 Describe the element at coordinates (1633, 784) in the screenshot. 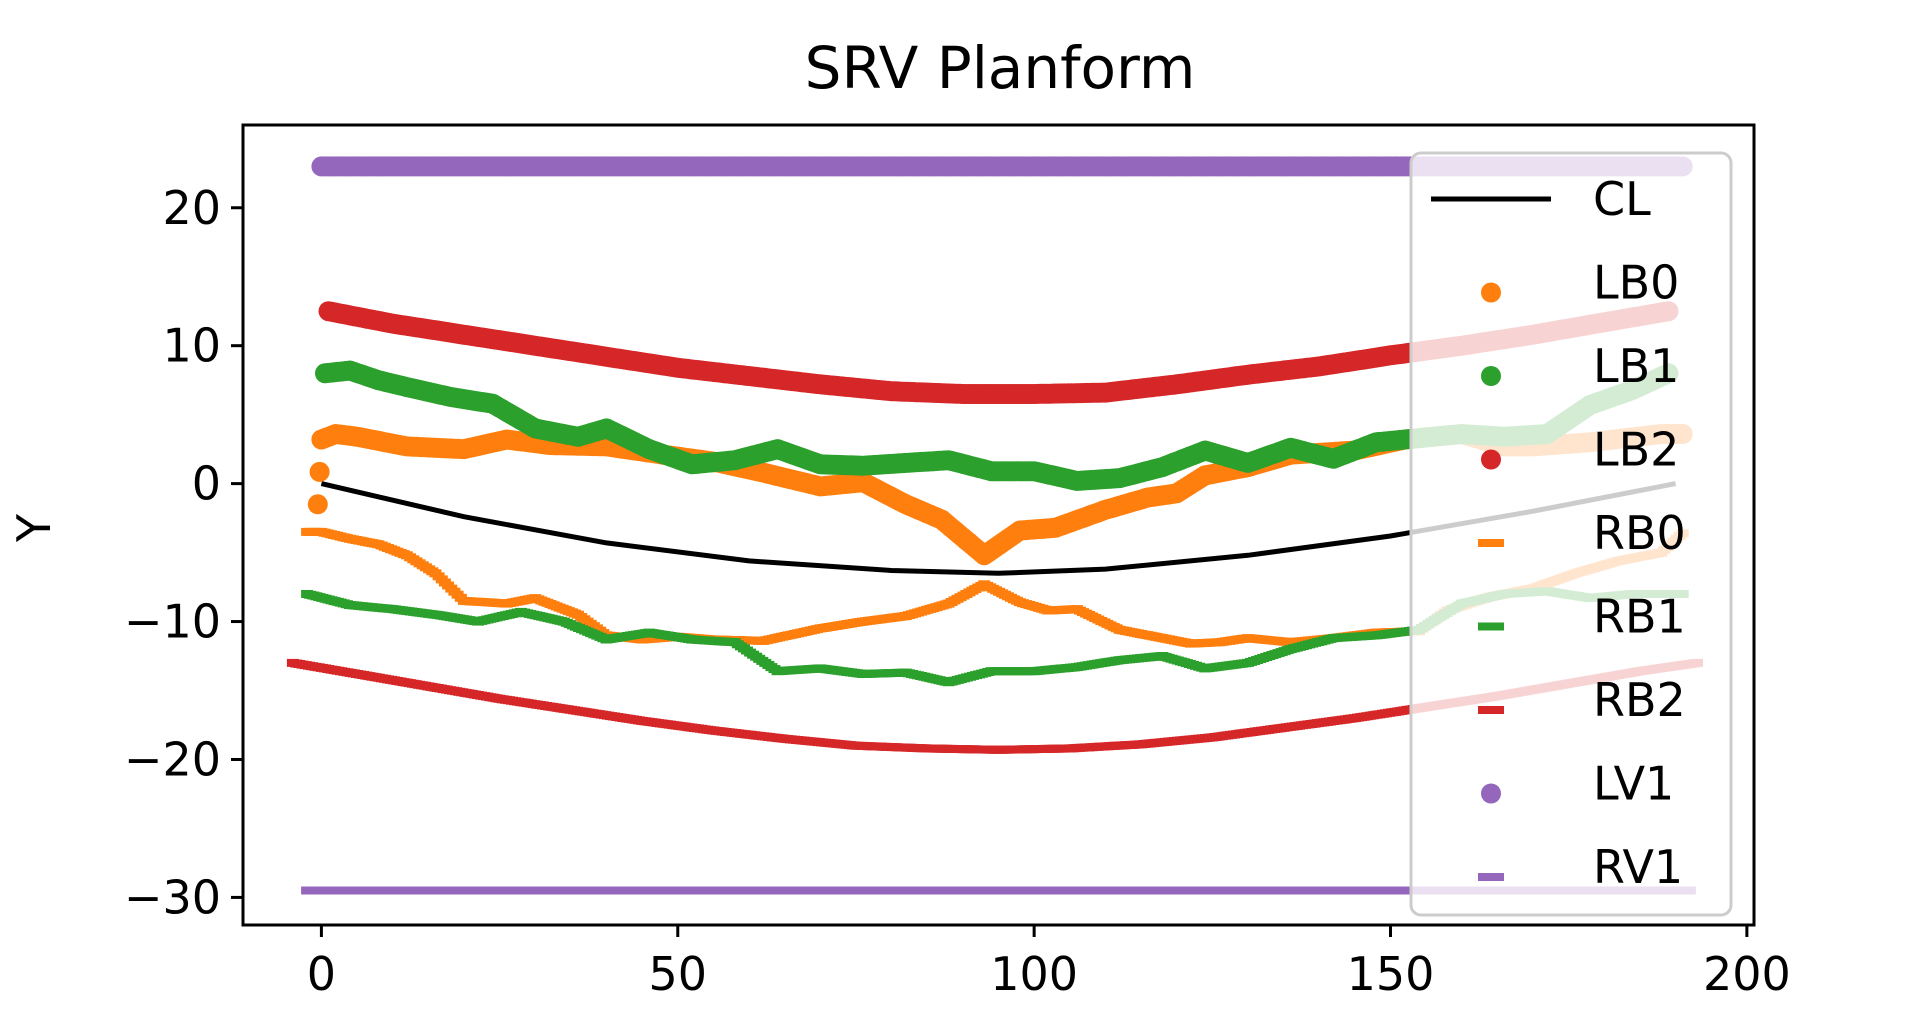

I see `legend-label-lv1: LV1` at that location.